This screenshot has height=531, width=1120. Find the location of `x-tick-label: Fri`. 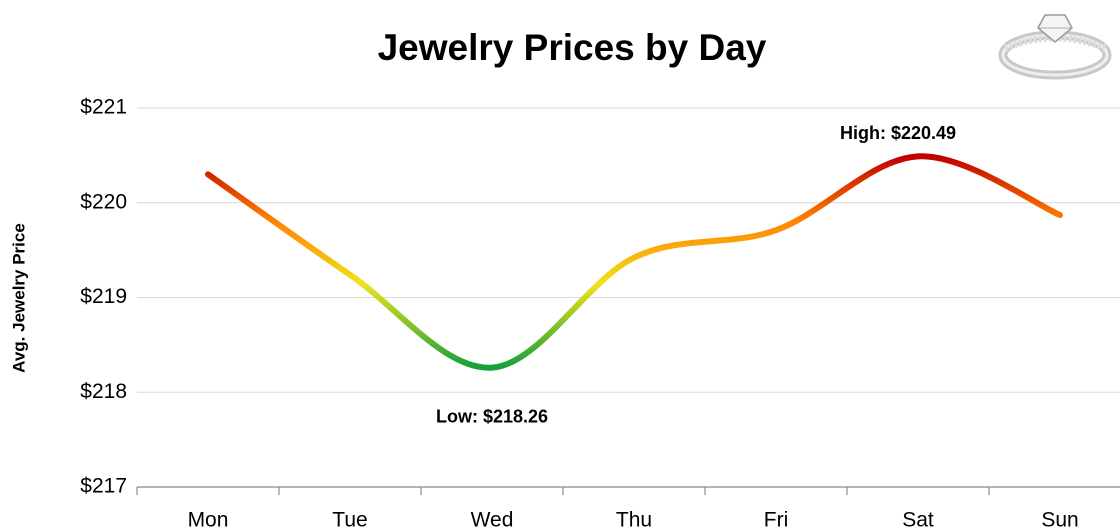

x-tick-label: Fri is located at coordinates (776, 520).